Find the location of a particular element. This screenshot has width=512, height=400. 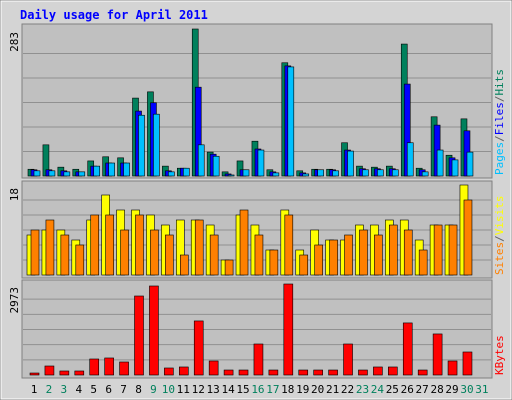

x-tick-label: 10 is located at coordinates (168, 389).